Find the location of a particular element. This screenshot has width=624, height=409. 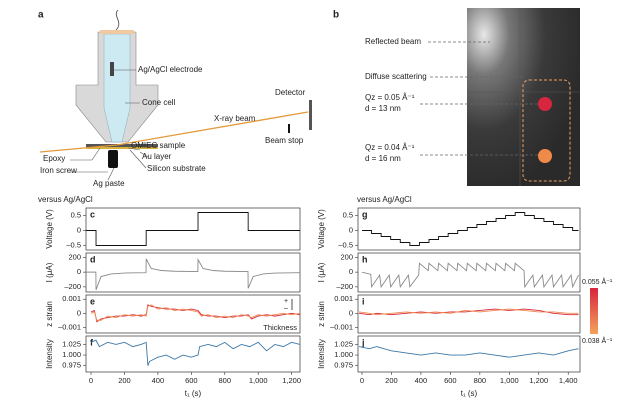

label: Diffuse scattering is located at coordinates (396, 76).